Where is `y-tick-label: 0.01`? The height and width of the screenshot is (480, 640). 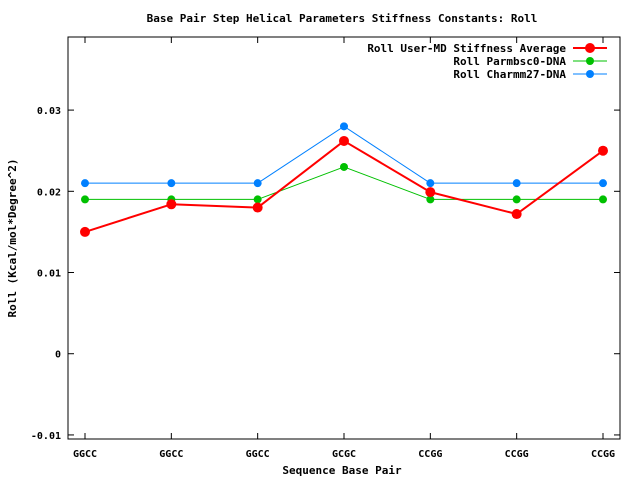 y-tick-label: 0.01 is located at coordinates (49, 274).